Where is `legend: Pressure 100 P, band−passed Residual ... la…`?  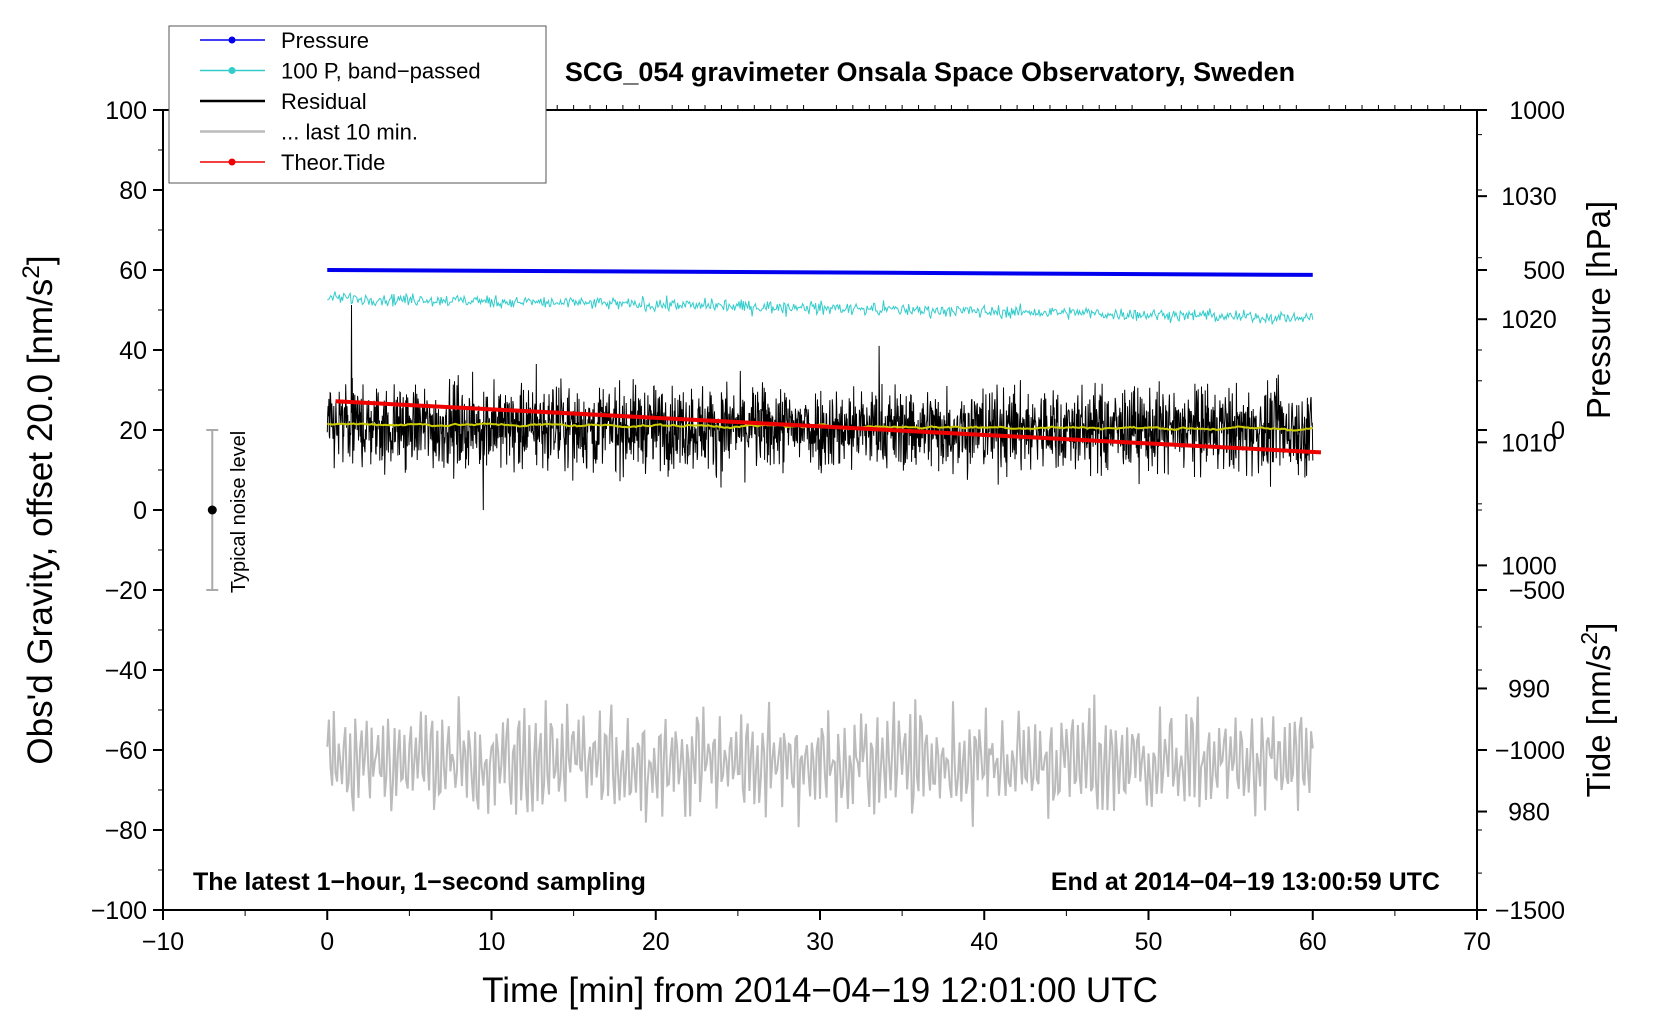
legend: Pressure 100 P, band−passed Residual ... la… is located at coordinates (357, 104).